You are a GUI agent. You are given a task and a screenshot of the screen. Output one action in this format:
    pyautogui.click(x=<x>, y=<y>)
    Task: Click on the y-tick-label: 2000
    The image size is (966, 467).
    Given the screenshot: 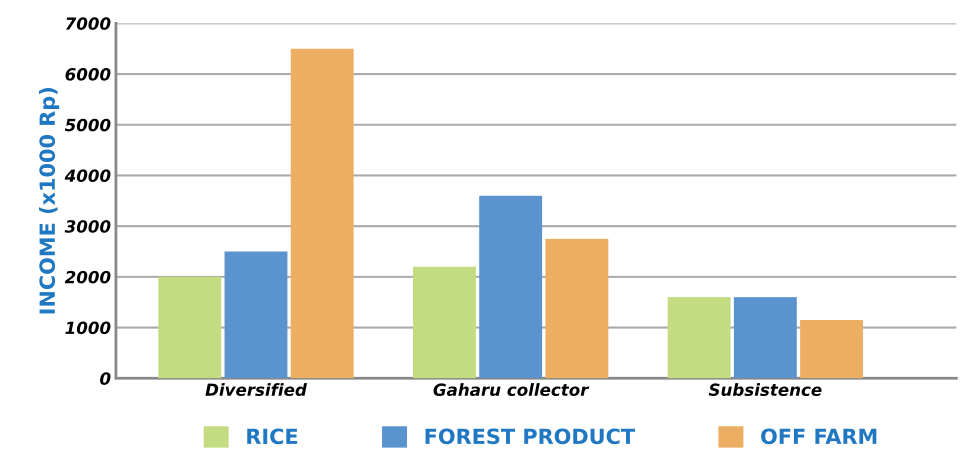 What is the action you would take?
    pyautogui.click(x=87, y=277)
    